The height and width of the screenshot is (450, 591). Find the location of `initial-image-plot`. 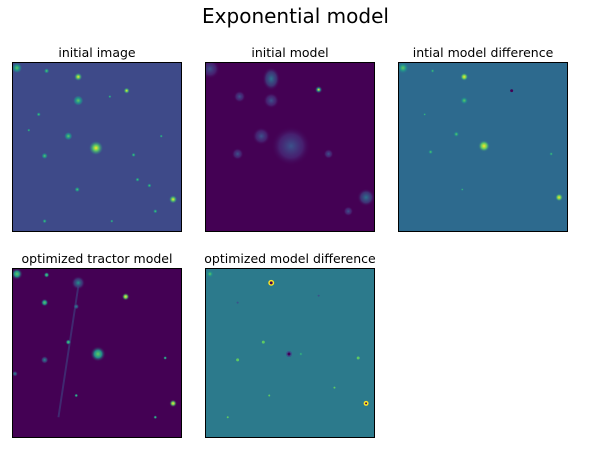

initial-image-plot is located at coordinates (97, 147).